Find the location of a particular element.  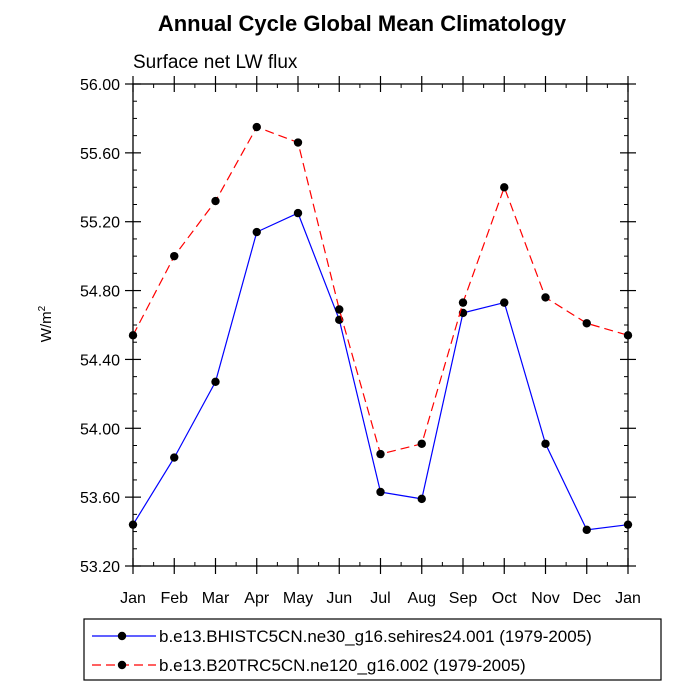

x-tick-label: Feb is located at coordinates (174, 598).